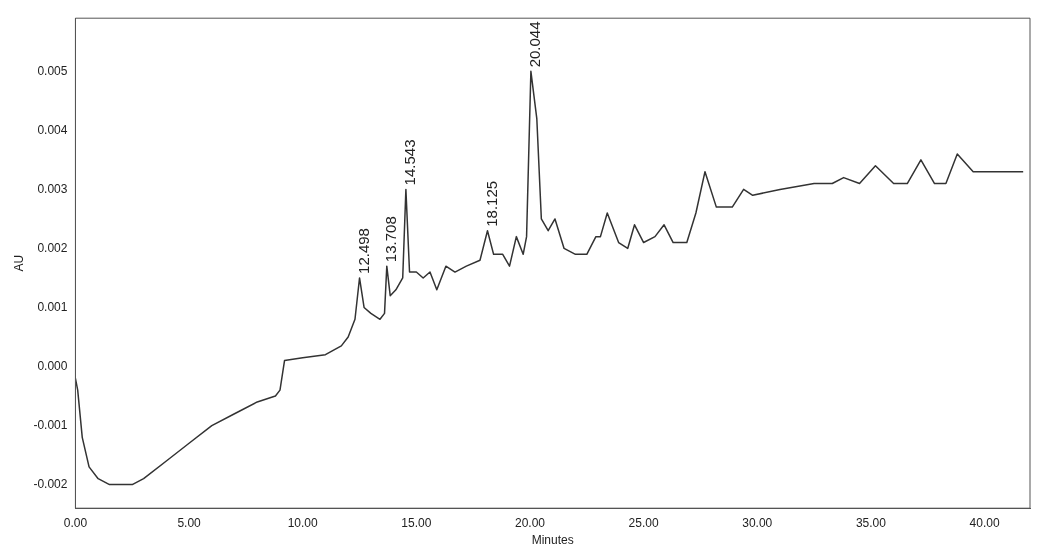 This screenshot has width=1040, height=556. I want to click on x-tick-label: 30.00, so click(757, 522).